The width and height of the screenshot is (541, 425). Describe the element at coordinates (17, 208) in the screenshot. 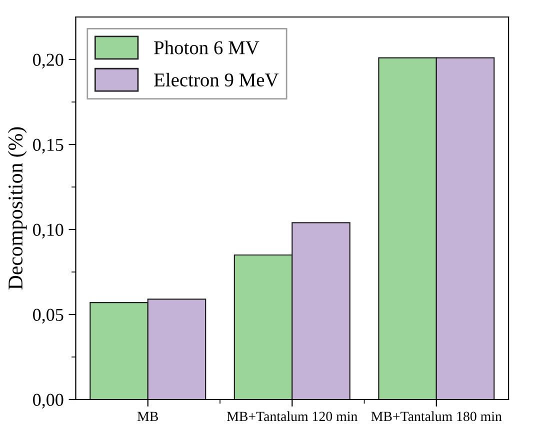

I see `y-axis-title: Decomposition (%)` at that location.